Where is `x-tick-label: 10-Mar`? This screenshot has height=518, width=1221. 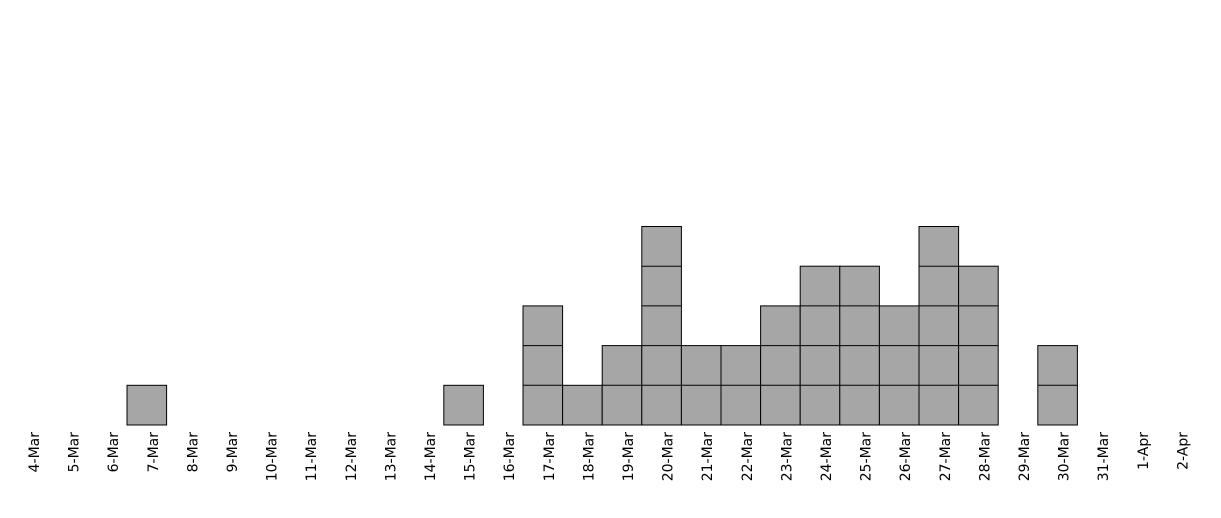 x-tick-label: 10-Mar is located at coordinates (273, 457).